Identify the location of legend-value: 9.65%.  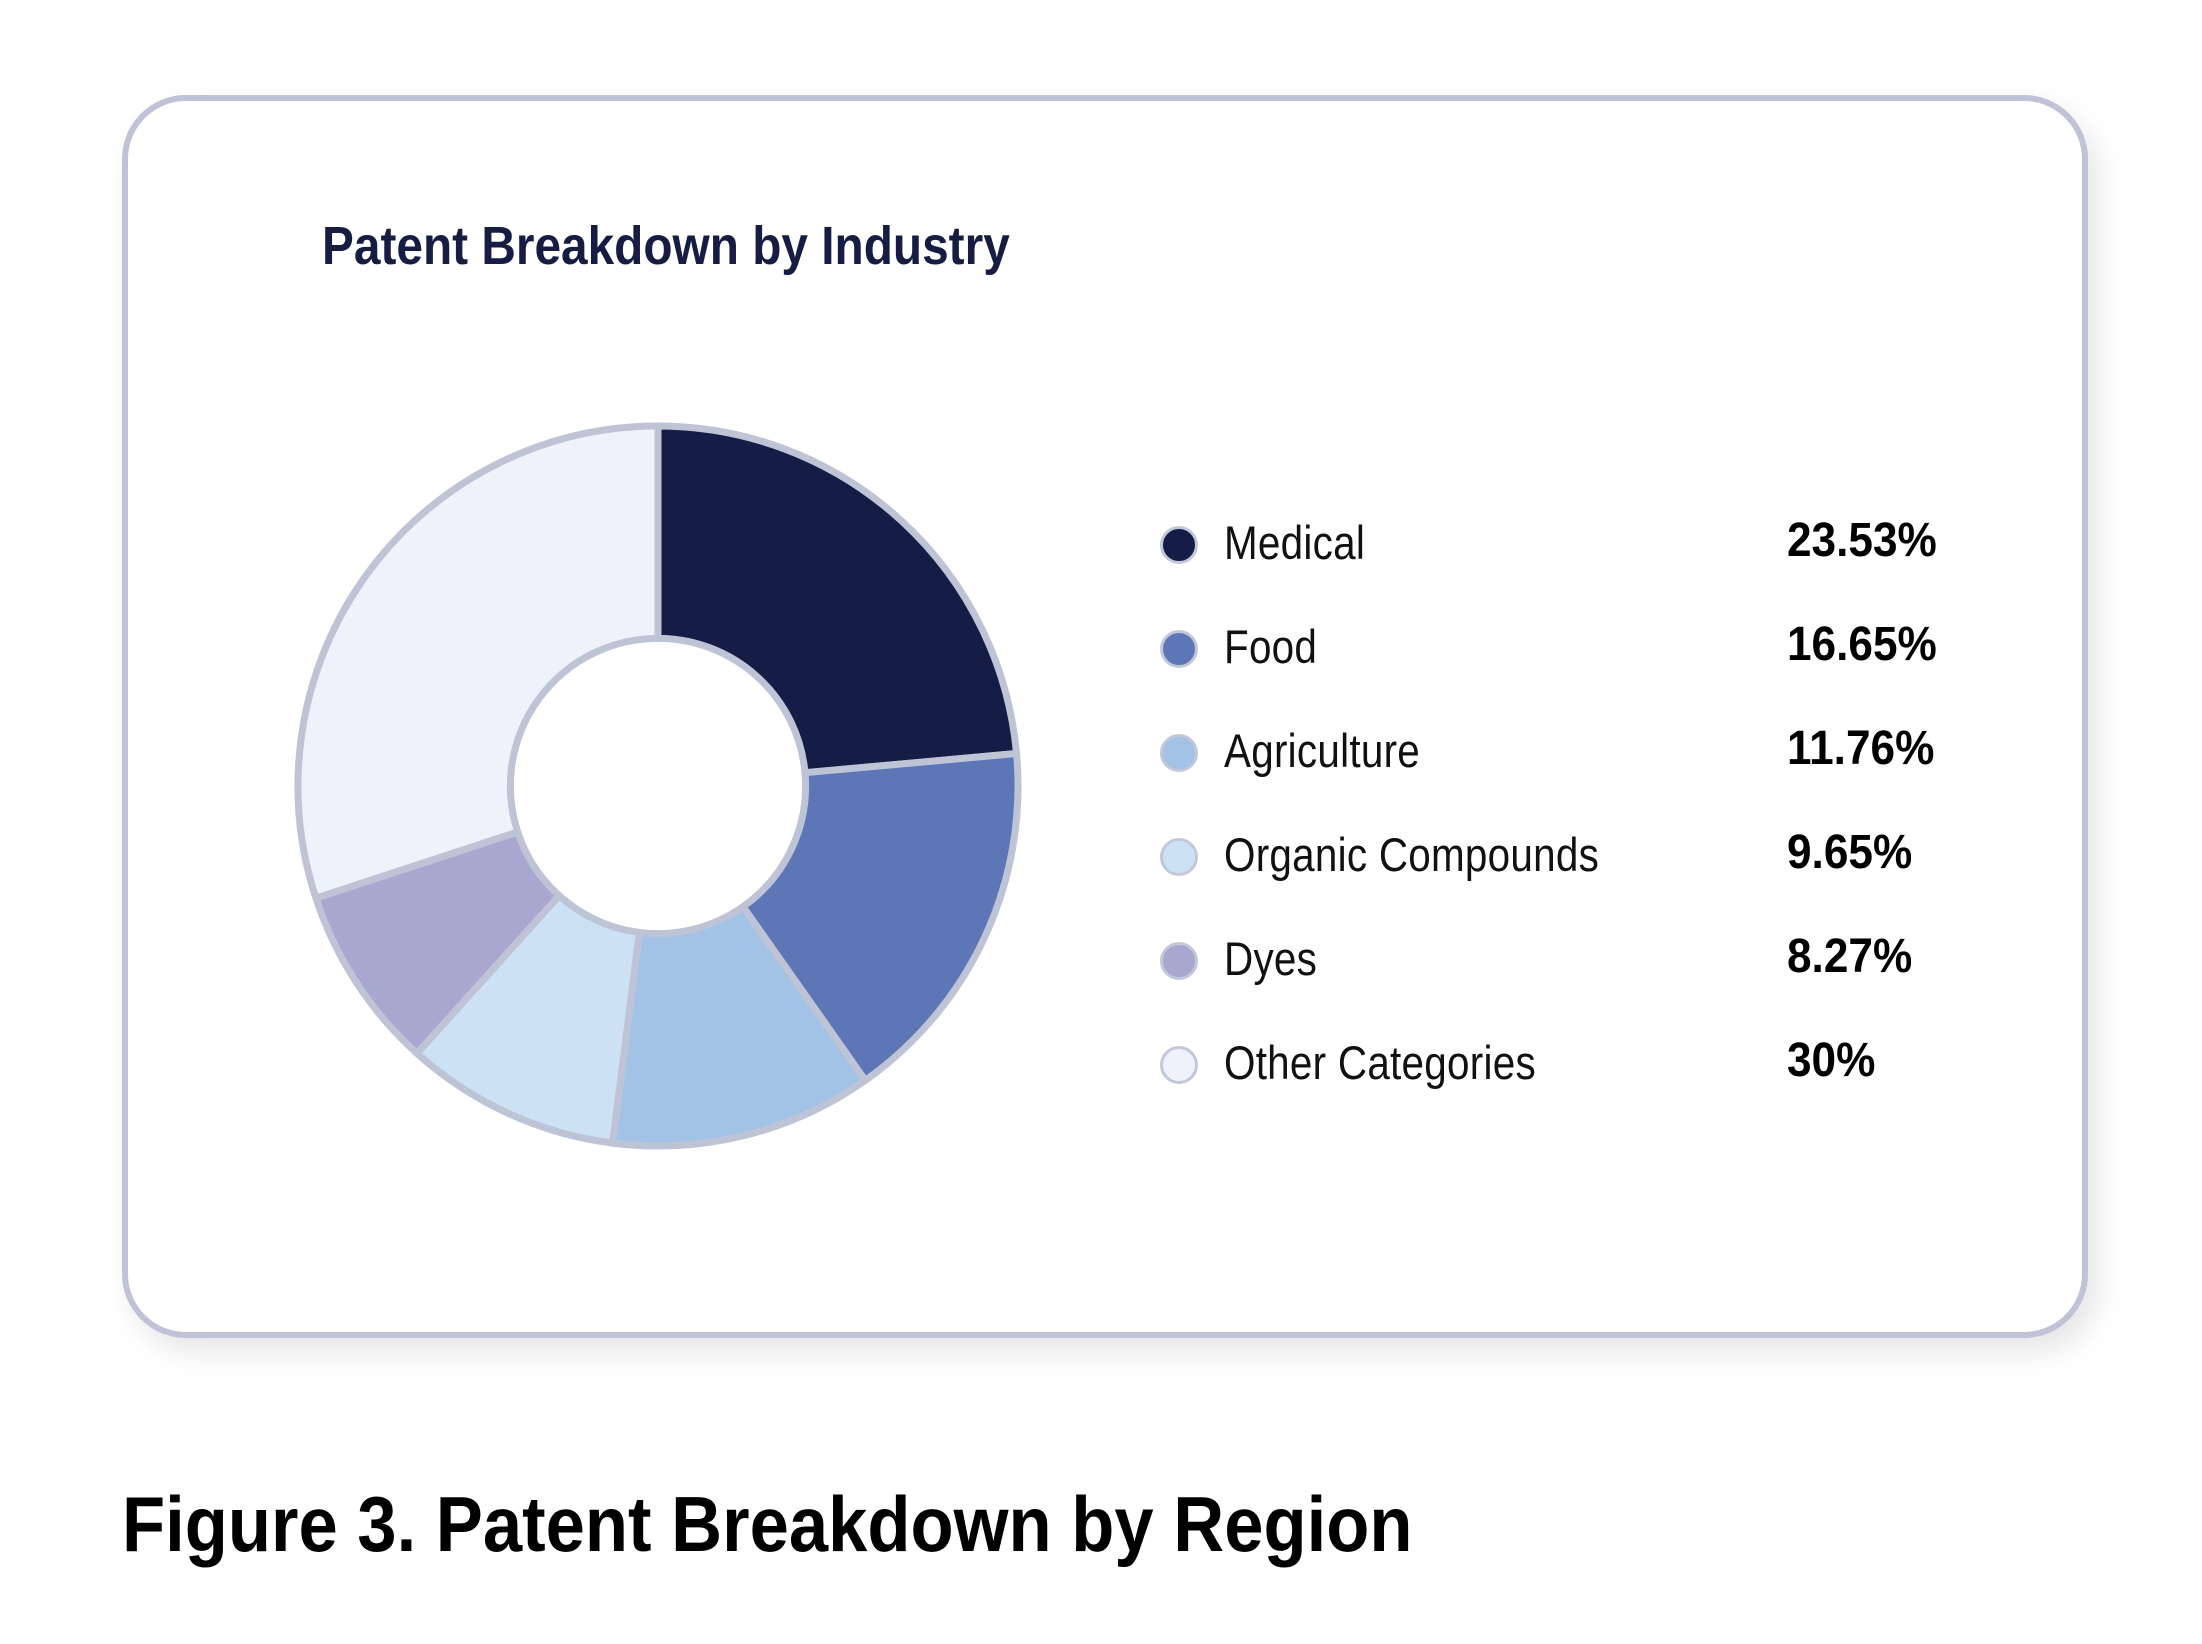
(1850, 852).